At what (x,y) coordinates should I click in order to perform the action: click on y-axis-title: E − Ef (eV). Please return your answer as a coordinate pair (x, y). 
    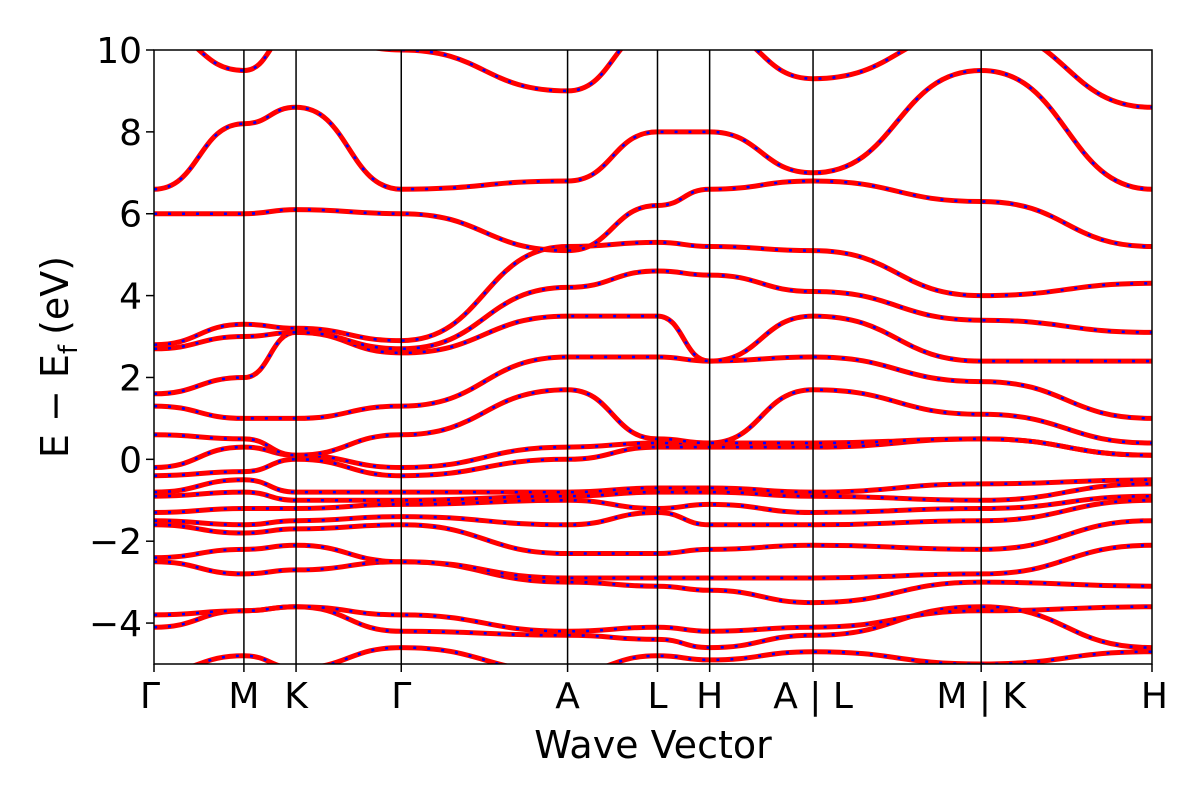
    Looking at the image, I should click on (58, 357).